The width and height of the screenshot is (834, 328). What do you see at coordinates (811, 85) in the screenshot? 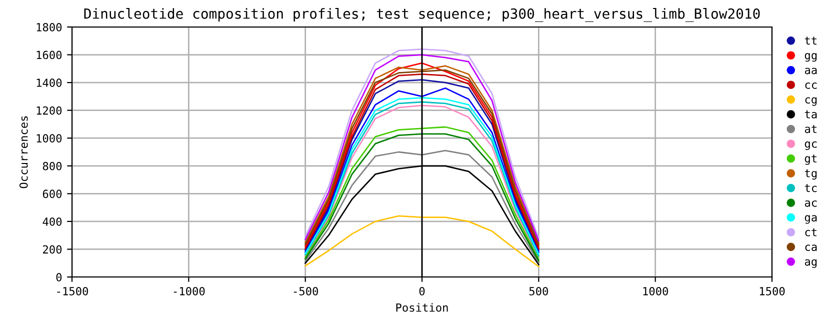
I see `legend-label: cc` at bounding box center [811, 85].